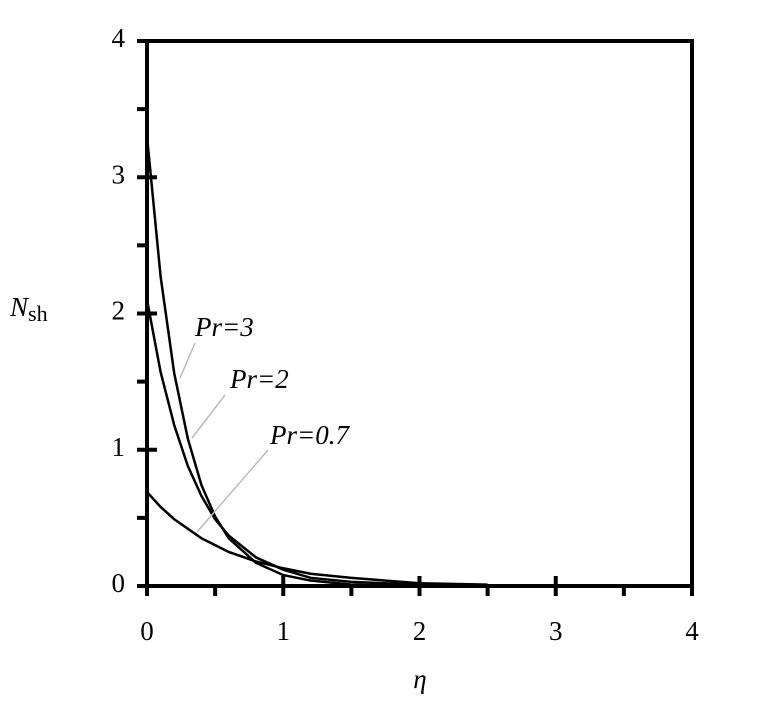 The image size is (776, 709). Describe the element at coordinates (119, 174) in the screenshot. I see `y-tick-label: 3` at that location.